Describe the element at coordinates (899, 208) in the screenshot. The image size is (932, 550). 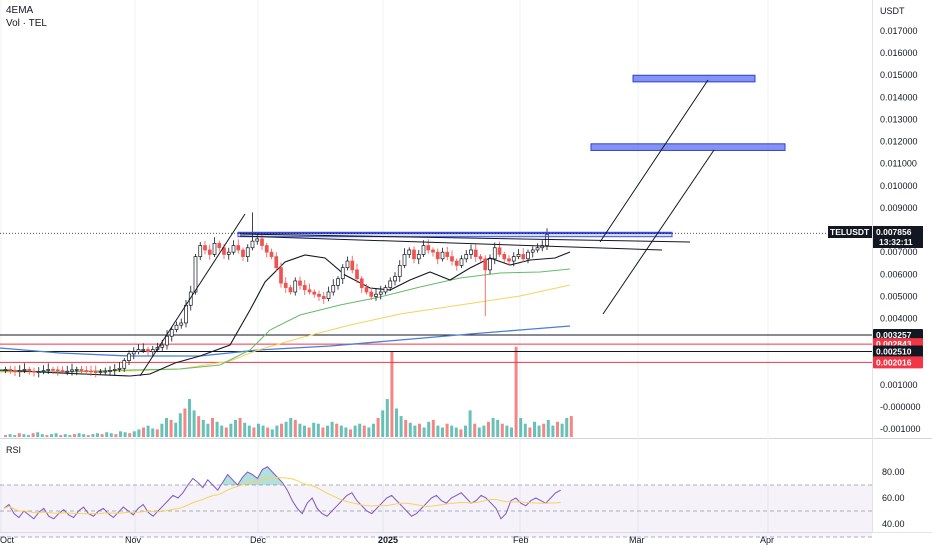
I see `price-tick-label: 0.009000` at that location.